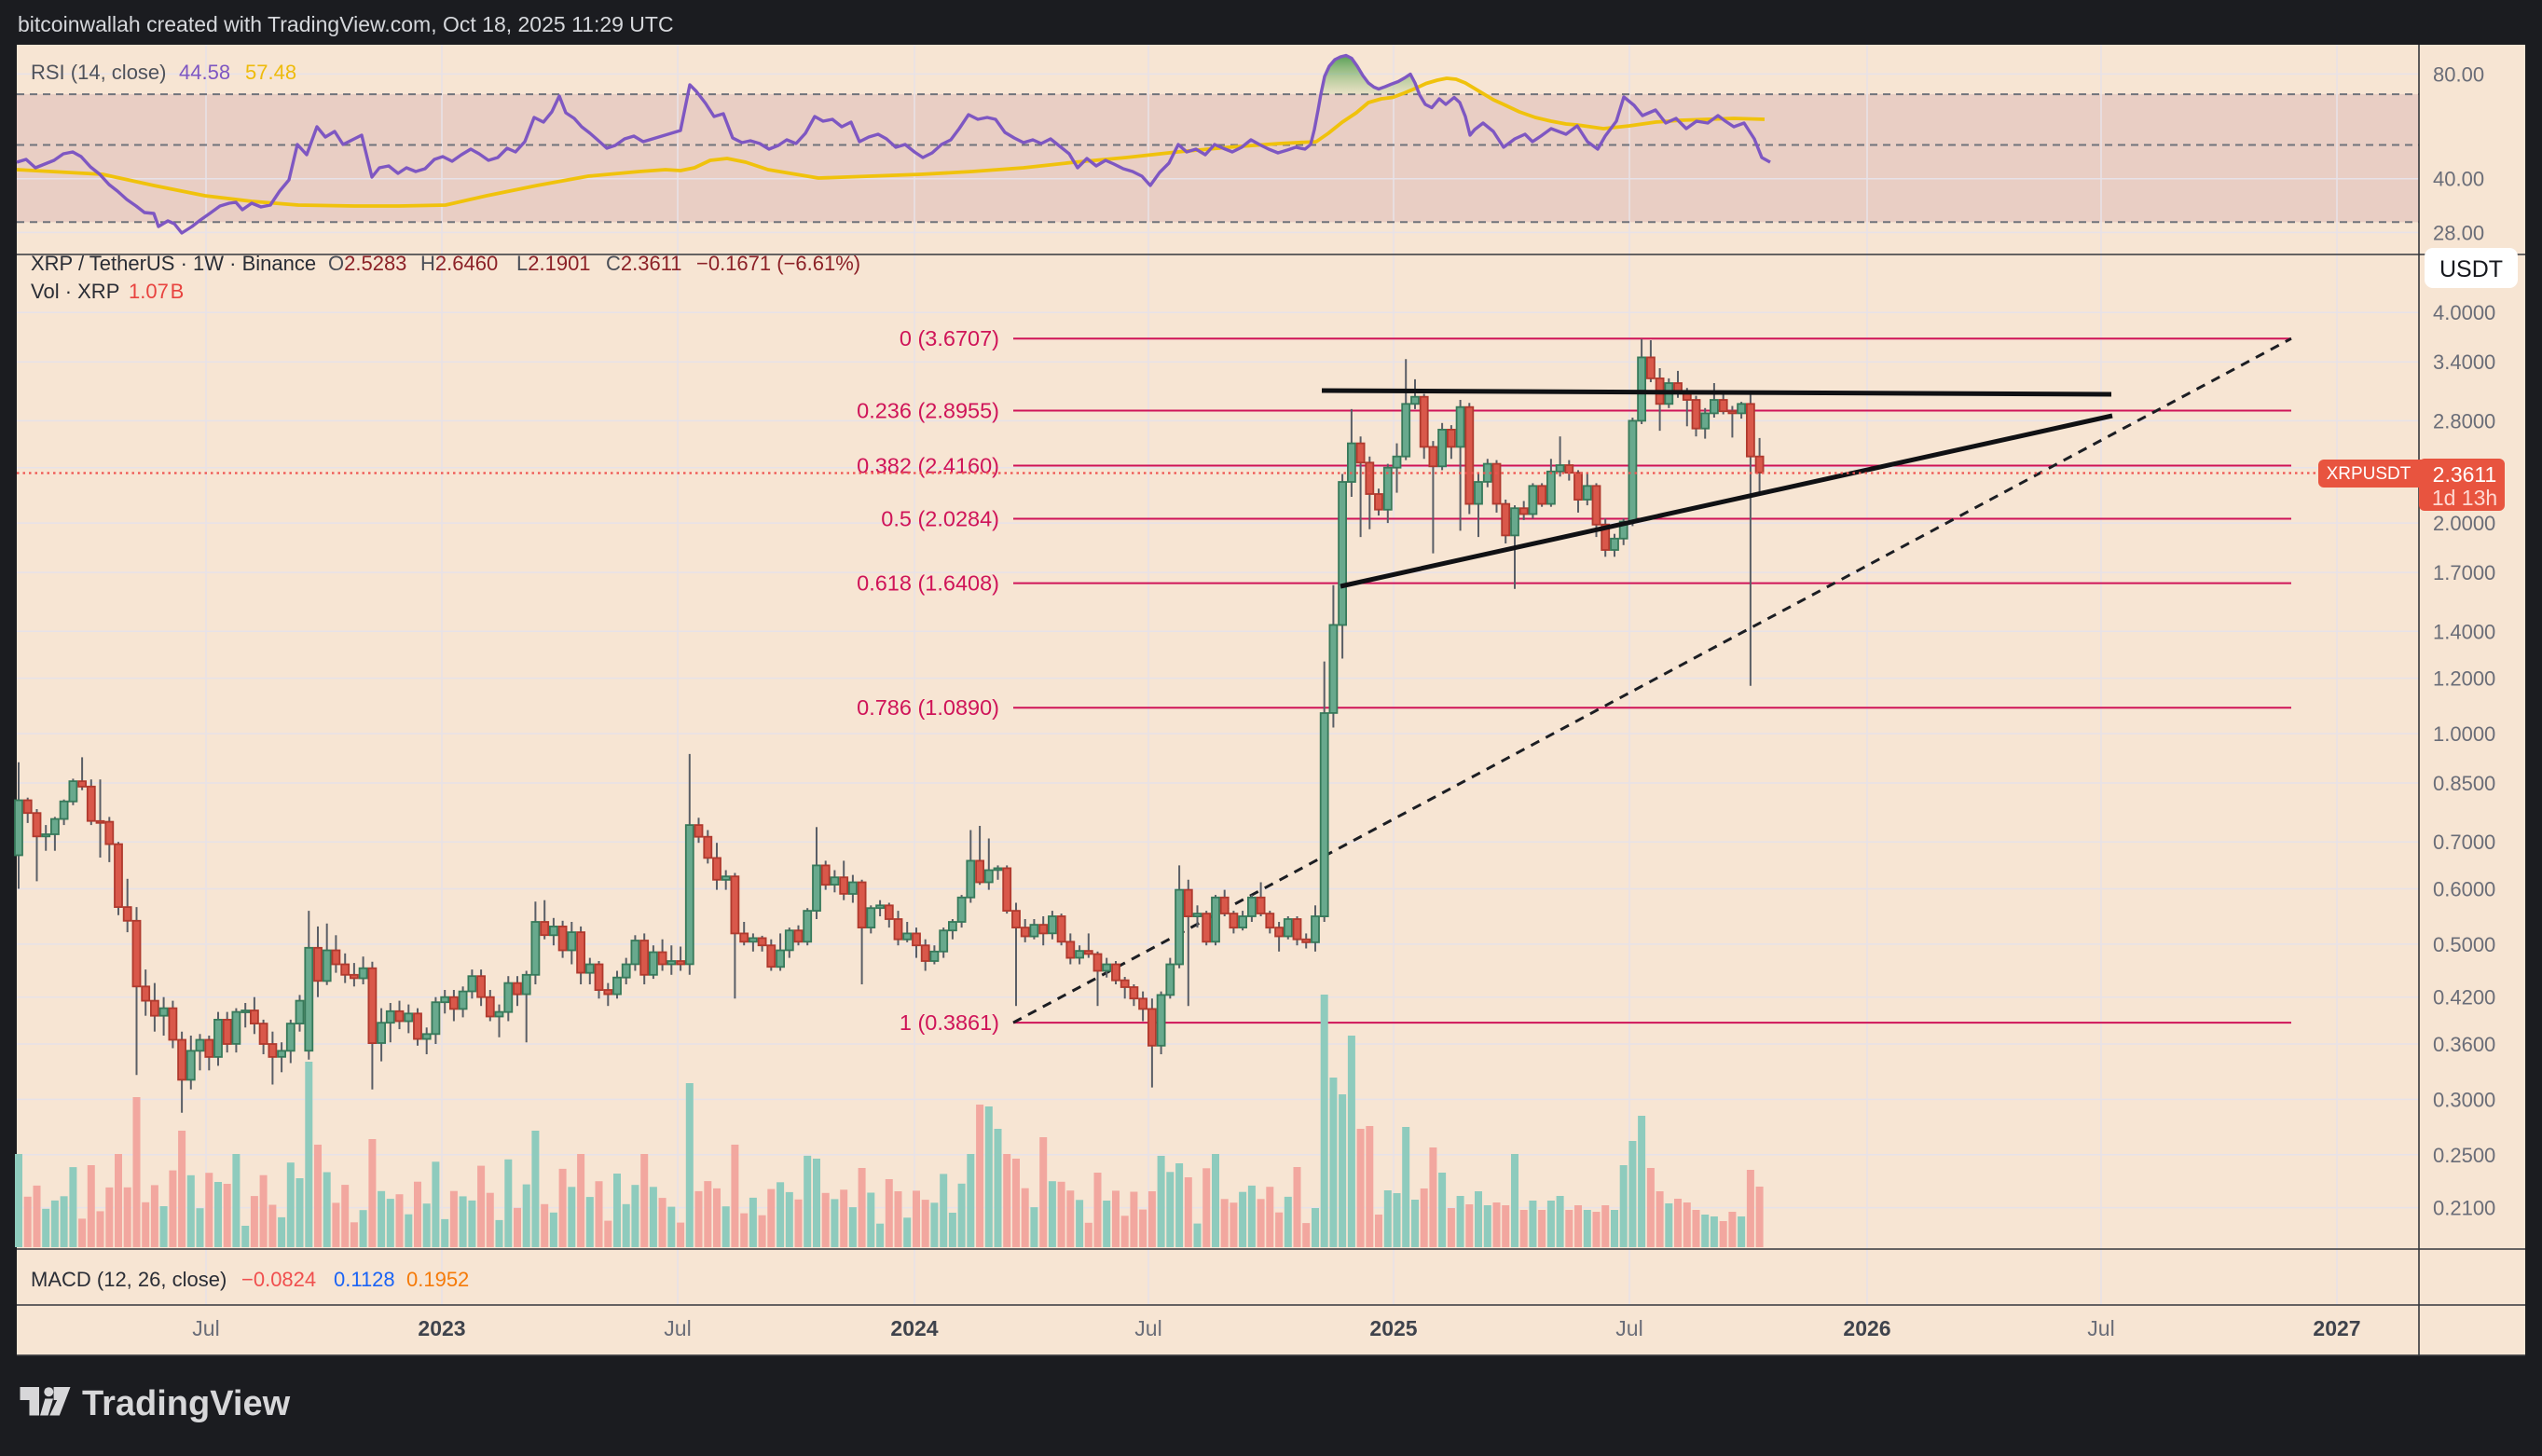 The width and height of the screenshot is (2542, 1456). I want to click on svg-text: TradingView, so click(186, 1403).